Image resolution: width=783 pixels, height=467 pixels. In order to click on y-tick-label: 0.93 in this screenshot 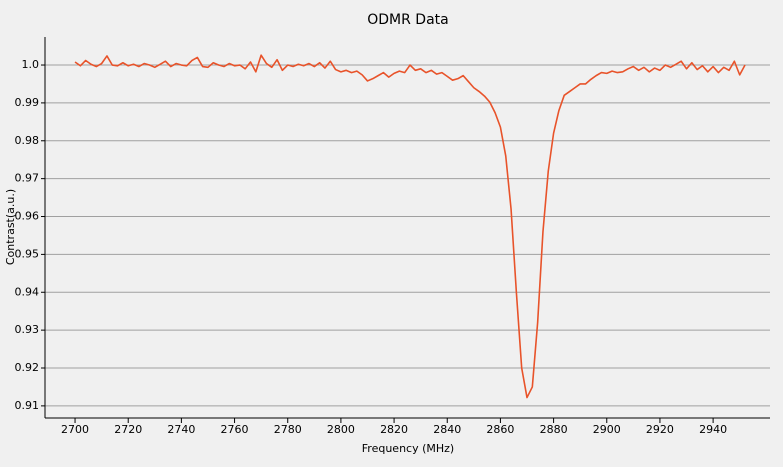, I will do `click(27, 329)`.